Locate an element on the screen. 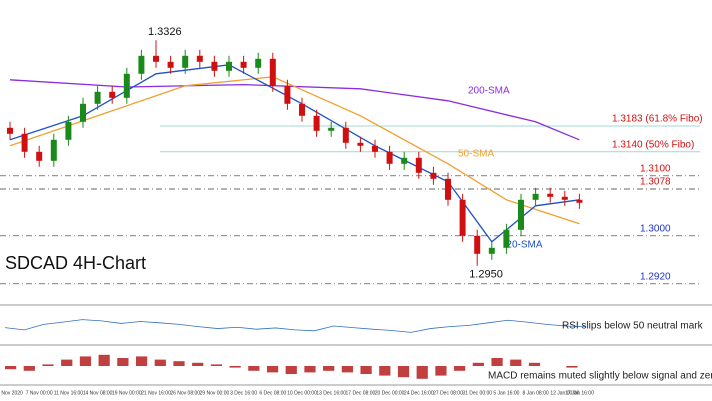  level-label: 1.2920 is located at coordinates (655, 276).